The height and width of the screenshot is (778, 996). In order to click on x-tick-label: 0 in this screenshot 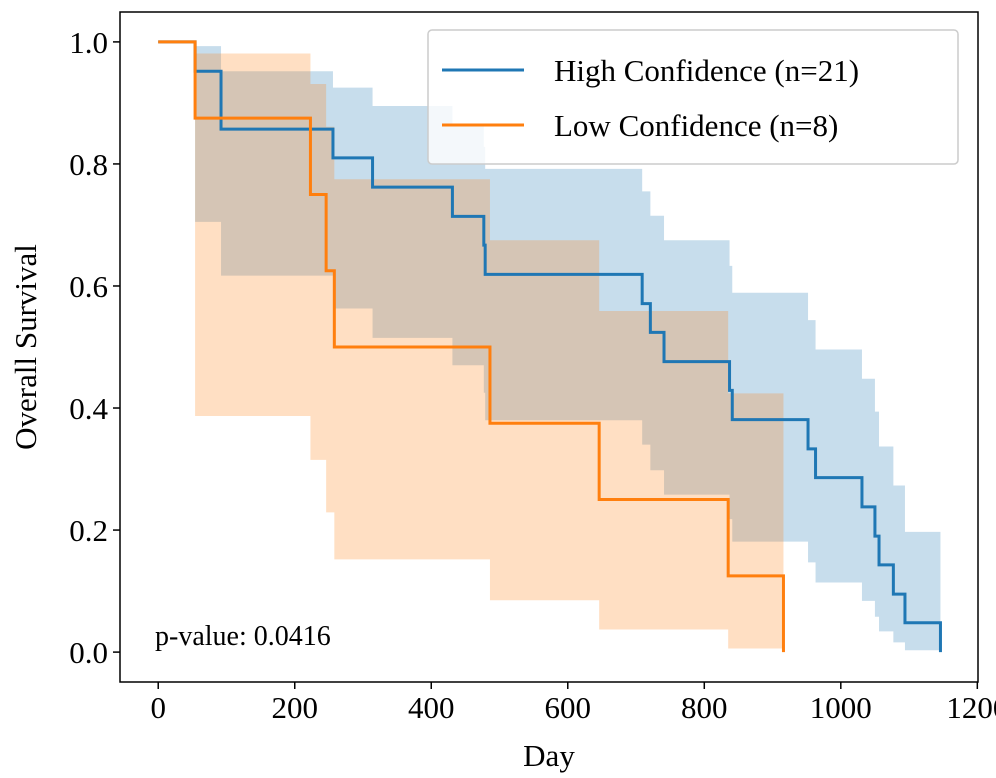, I will do `click(158, 707)`.